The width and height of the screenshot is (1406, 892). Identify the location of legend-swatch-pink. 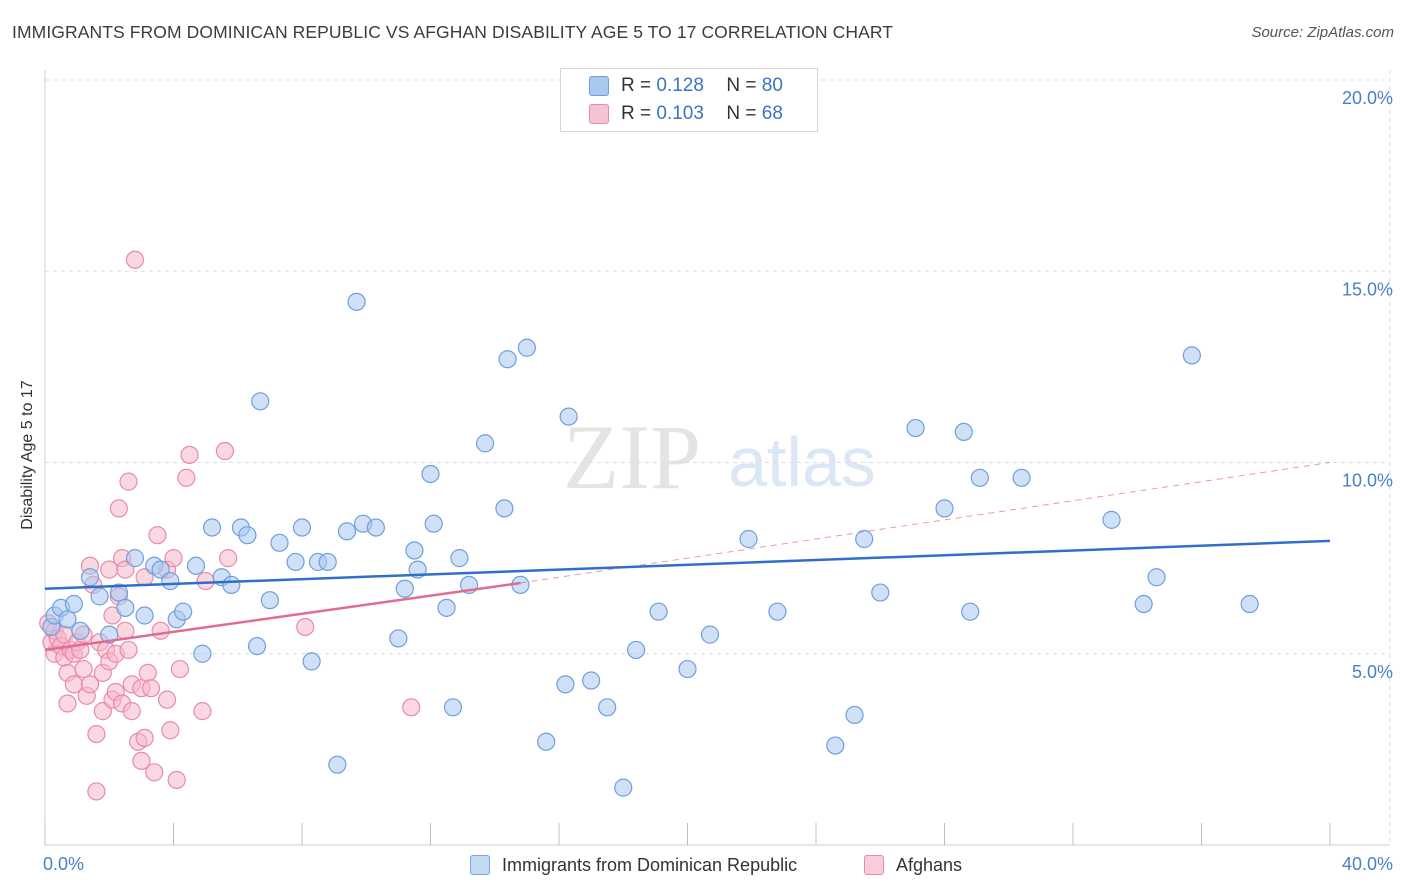
(599, 114).